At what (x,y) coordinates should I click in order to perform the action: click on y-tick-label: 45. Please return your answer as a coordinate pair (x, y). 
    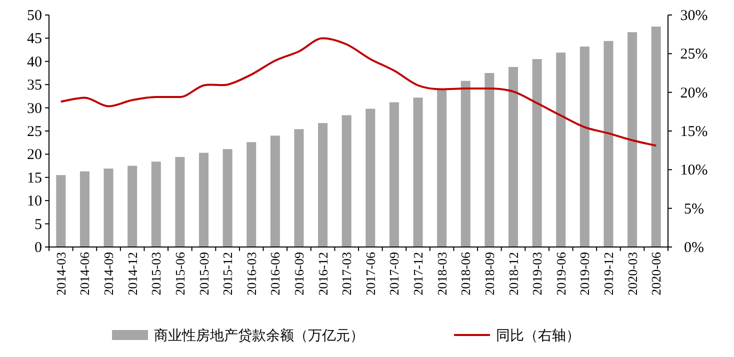
    Looking at the image, I should click on (34, 39).